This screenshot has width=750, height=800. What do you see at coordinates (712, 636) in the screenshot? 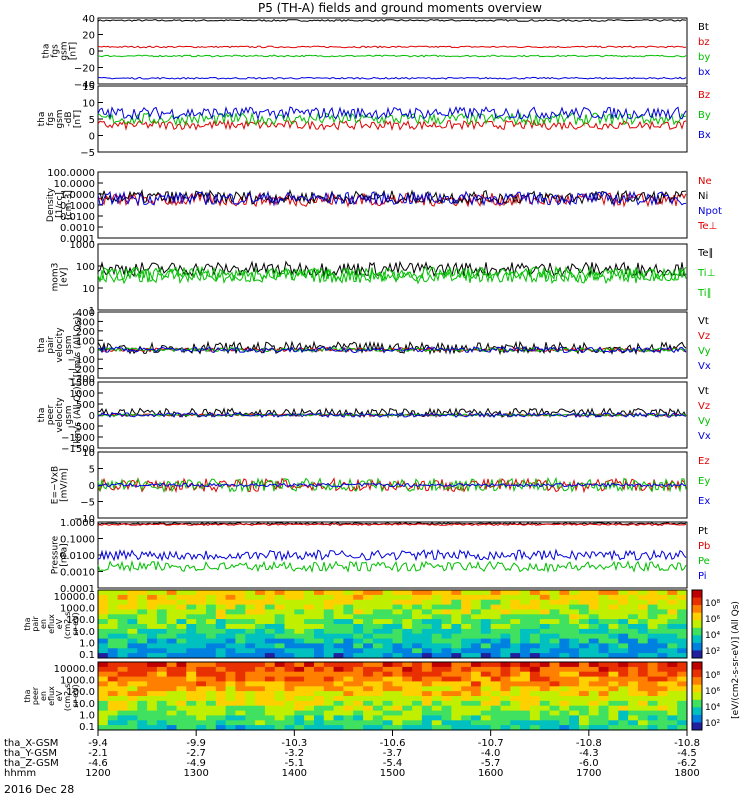
I see `colorbar-tick-label: 10⁴` at bounding box center [712, 636].